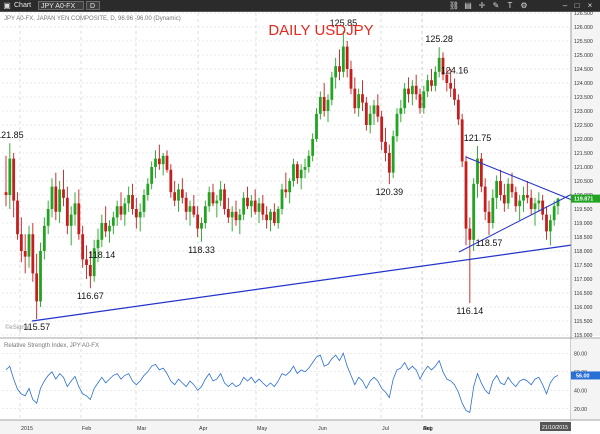  Describe the element at coordinates (510, 5) in the screenshot. I see `text-icon: T` at that location.